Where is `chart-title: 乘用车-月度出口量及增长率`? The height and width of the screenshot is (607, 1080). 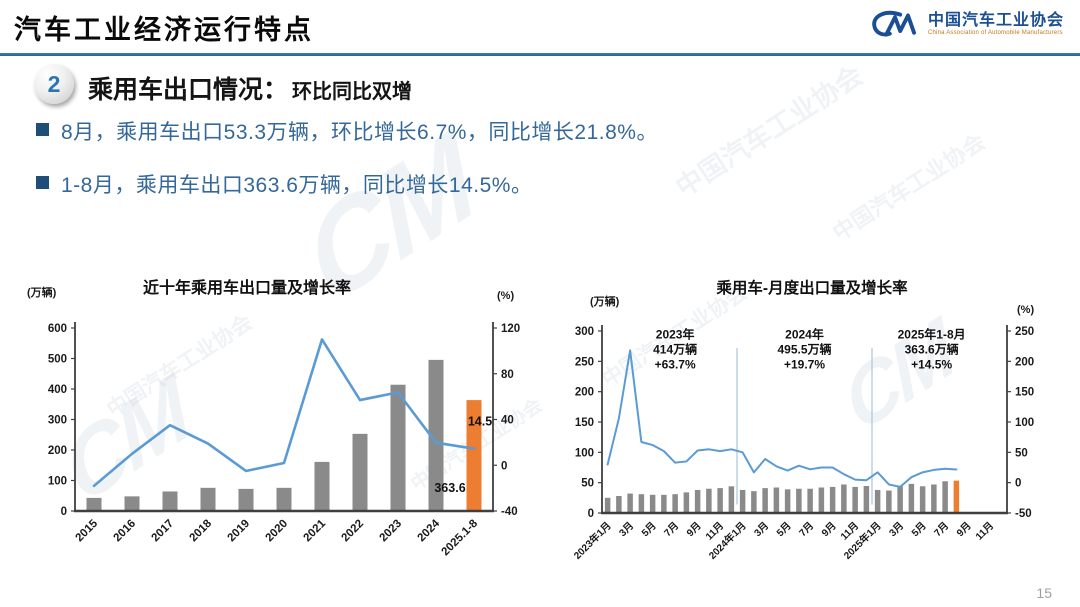 chart-title: 乘用车-月度出口量及增长率 is located at coordinates (811, 287).